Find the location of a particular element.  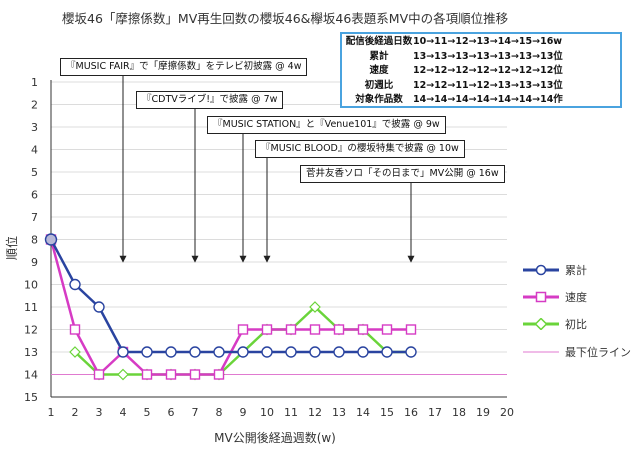

legend-item-first-week: 初比 is located at coordinates (555, 324).